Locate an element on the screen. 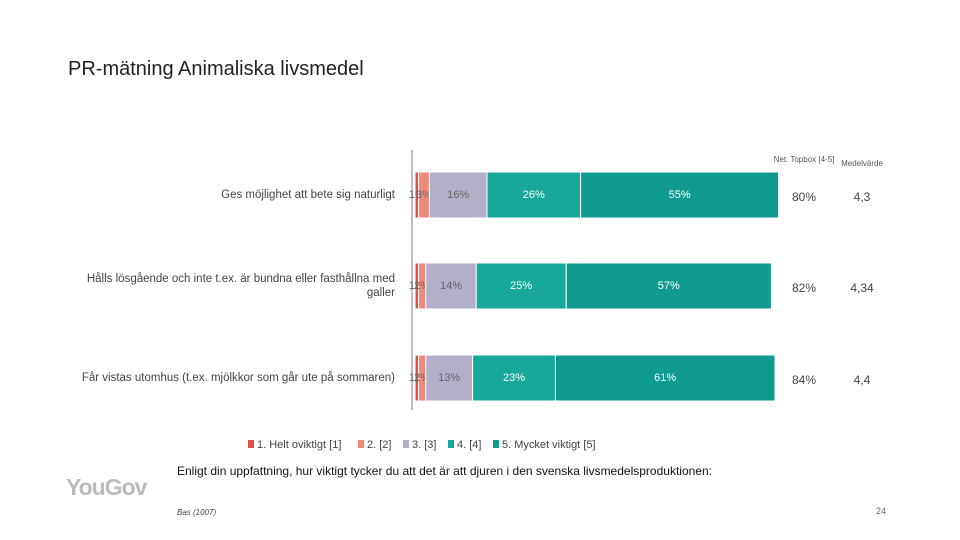  base-note: Bas (1007) is located at coordinates (197, 512).